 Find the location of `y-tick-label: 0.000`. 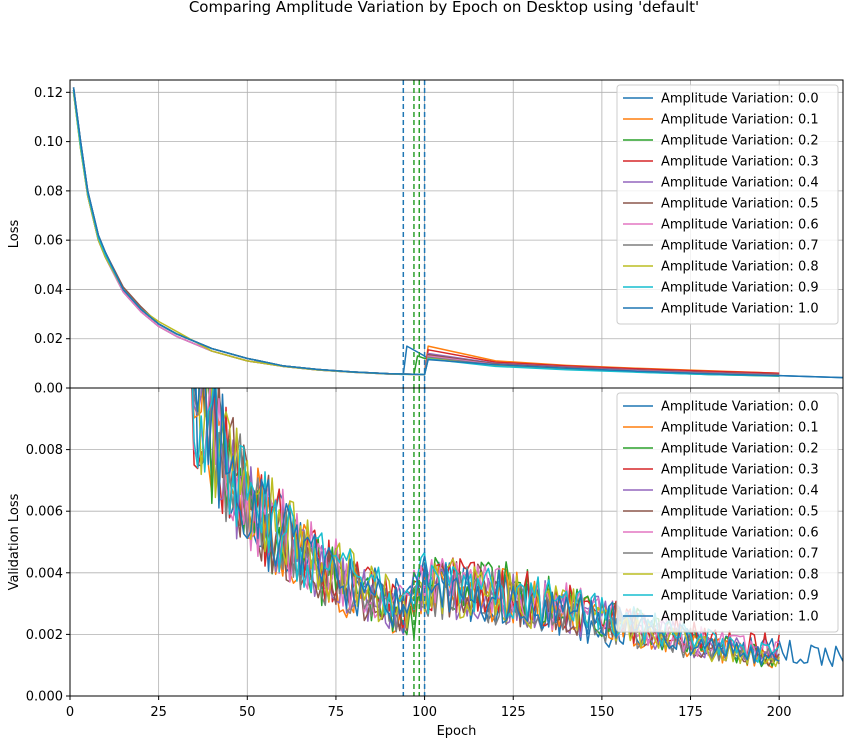

y-tick-label: 0.000 is located at coordinates (44, 697).